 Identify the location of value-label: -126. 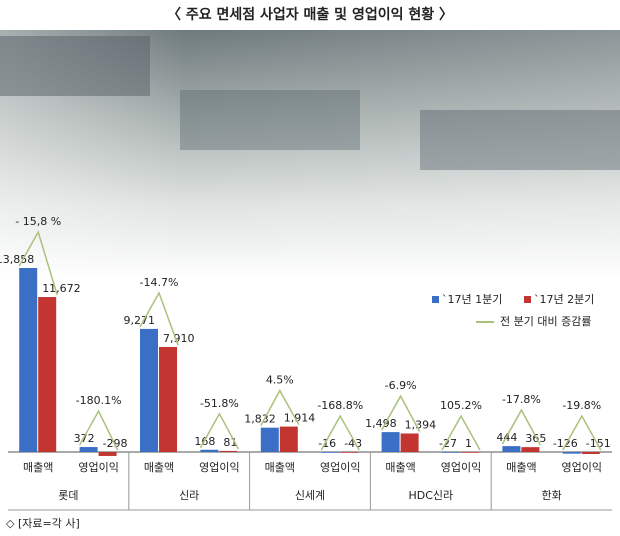
(565, 443).